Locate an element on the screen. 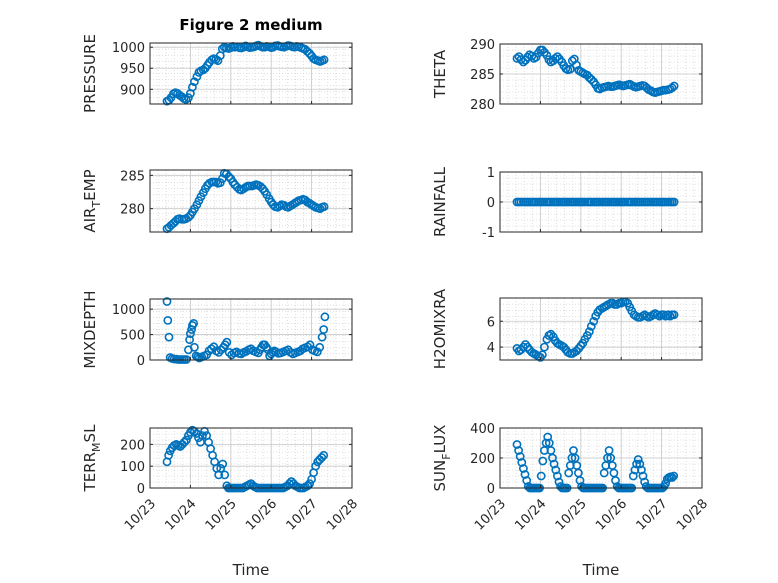  y-tick-label: 6 is located at coordinates (491, 322).